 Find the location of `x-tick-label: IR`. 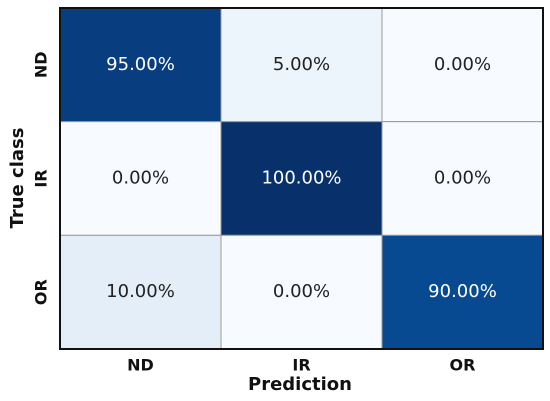

x-tick-label: IR is located at coordinates (301, 365).